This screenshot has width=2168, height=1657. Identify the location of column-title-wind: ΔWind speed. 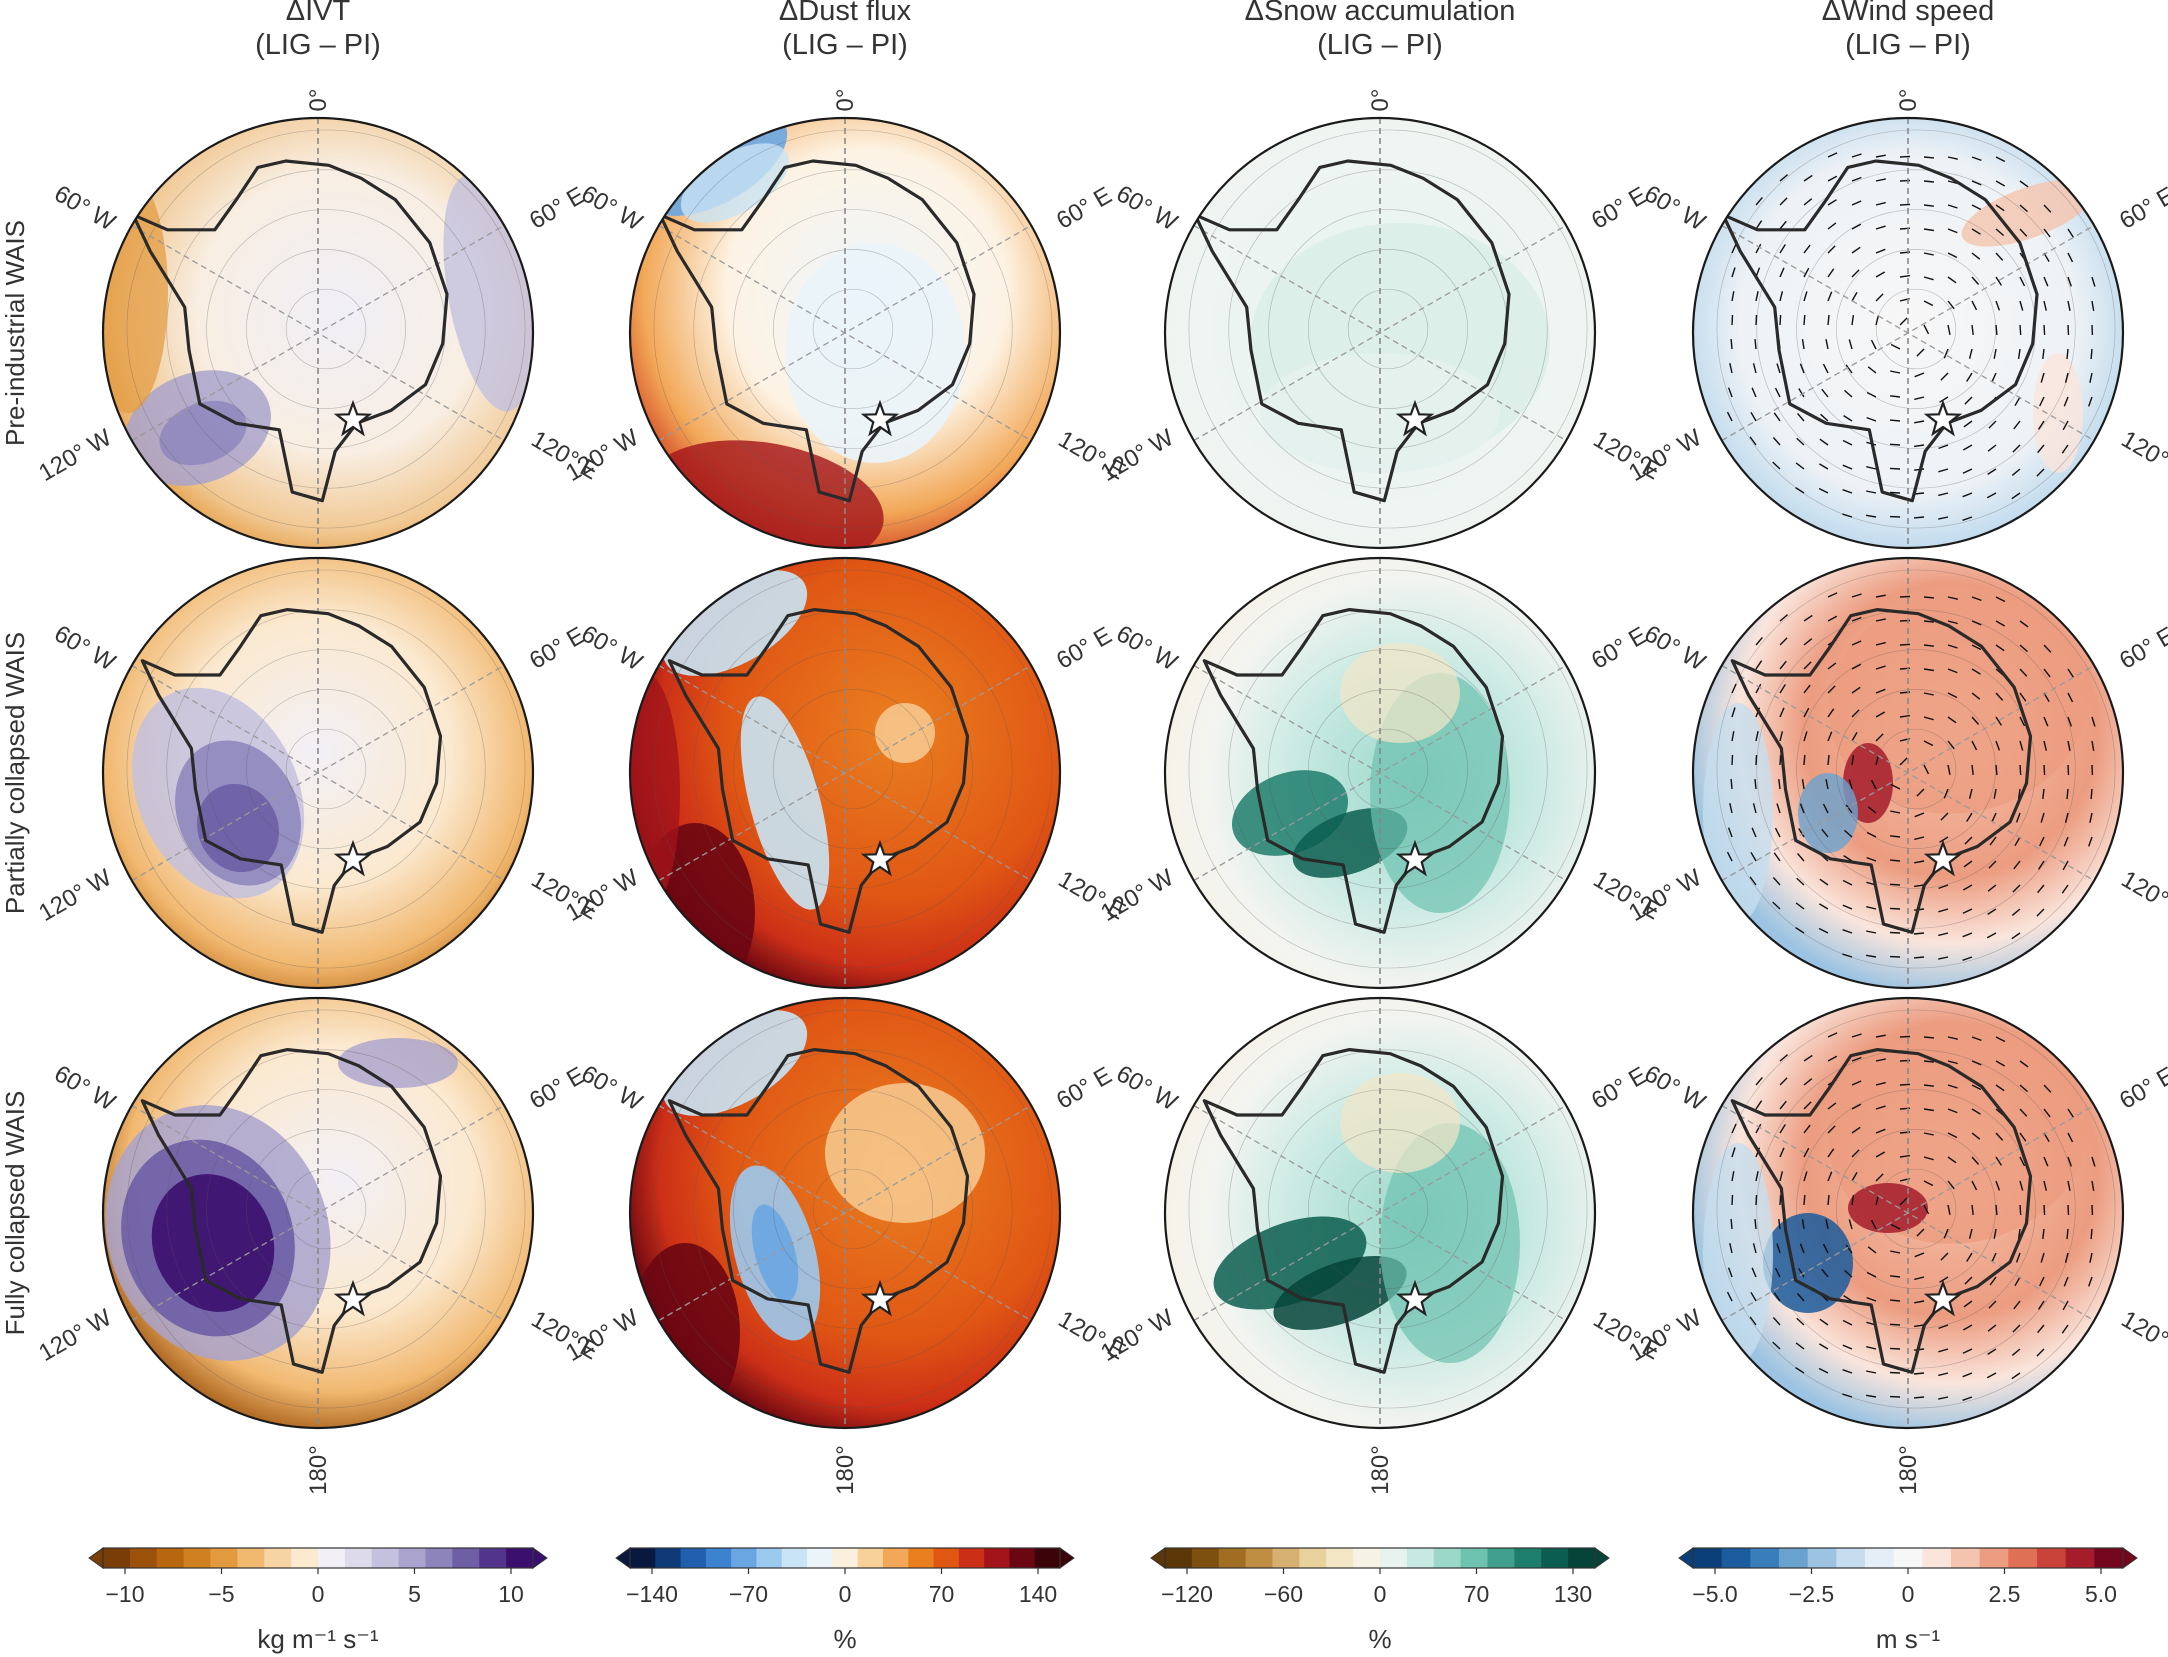
(1908, 13).